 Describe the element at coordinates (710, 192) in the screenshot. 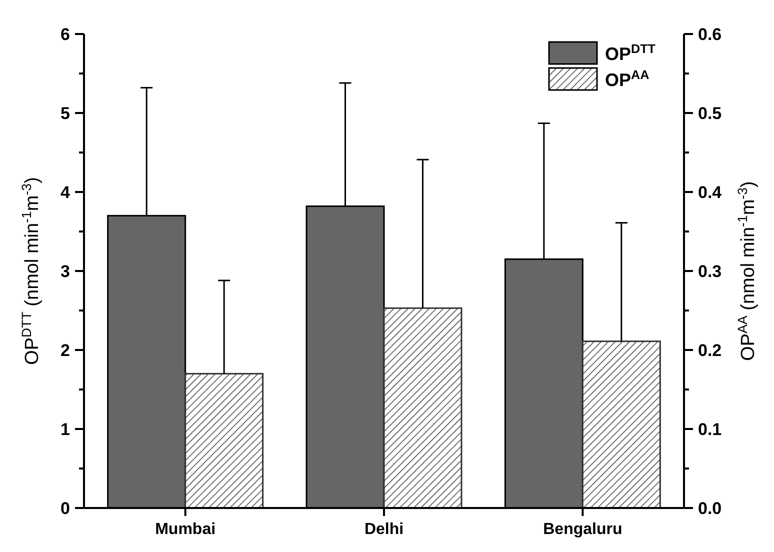

I see `y2-tick-label: 0.4` at that location.